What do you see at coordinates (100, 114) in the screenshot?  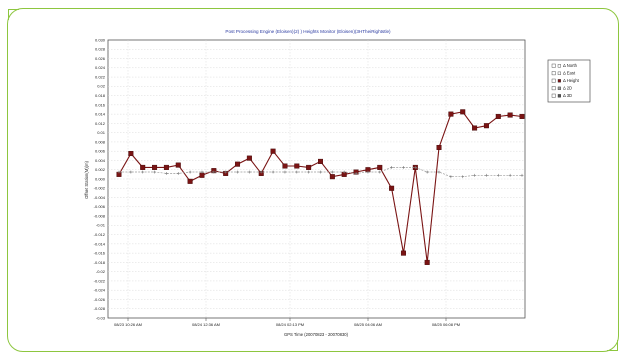 I see `y-tick-label: 0.014` at bounding box center [100, 114].